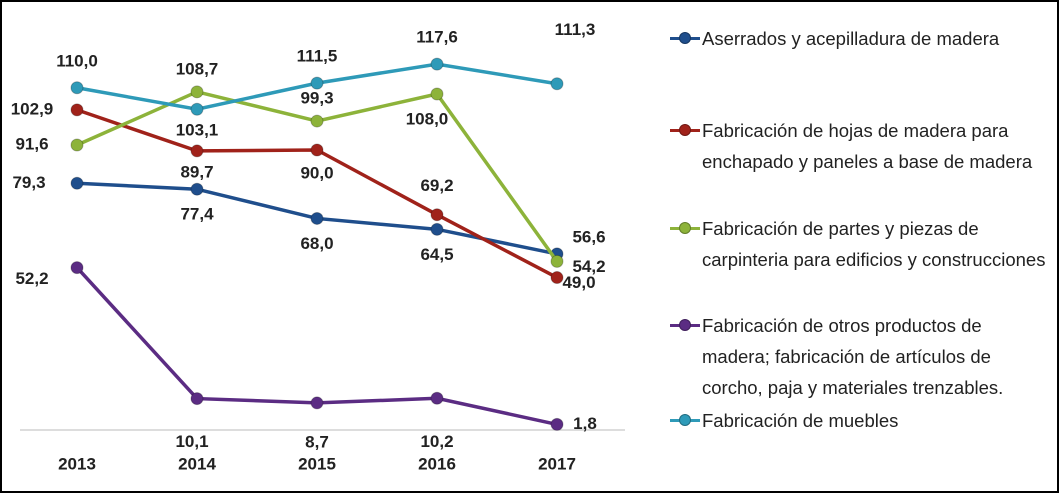  What do you see at coordinates (191, 441) in the screenshot?
I see `data-label: 10,1` at bounding box center [191, 441].